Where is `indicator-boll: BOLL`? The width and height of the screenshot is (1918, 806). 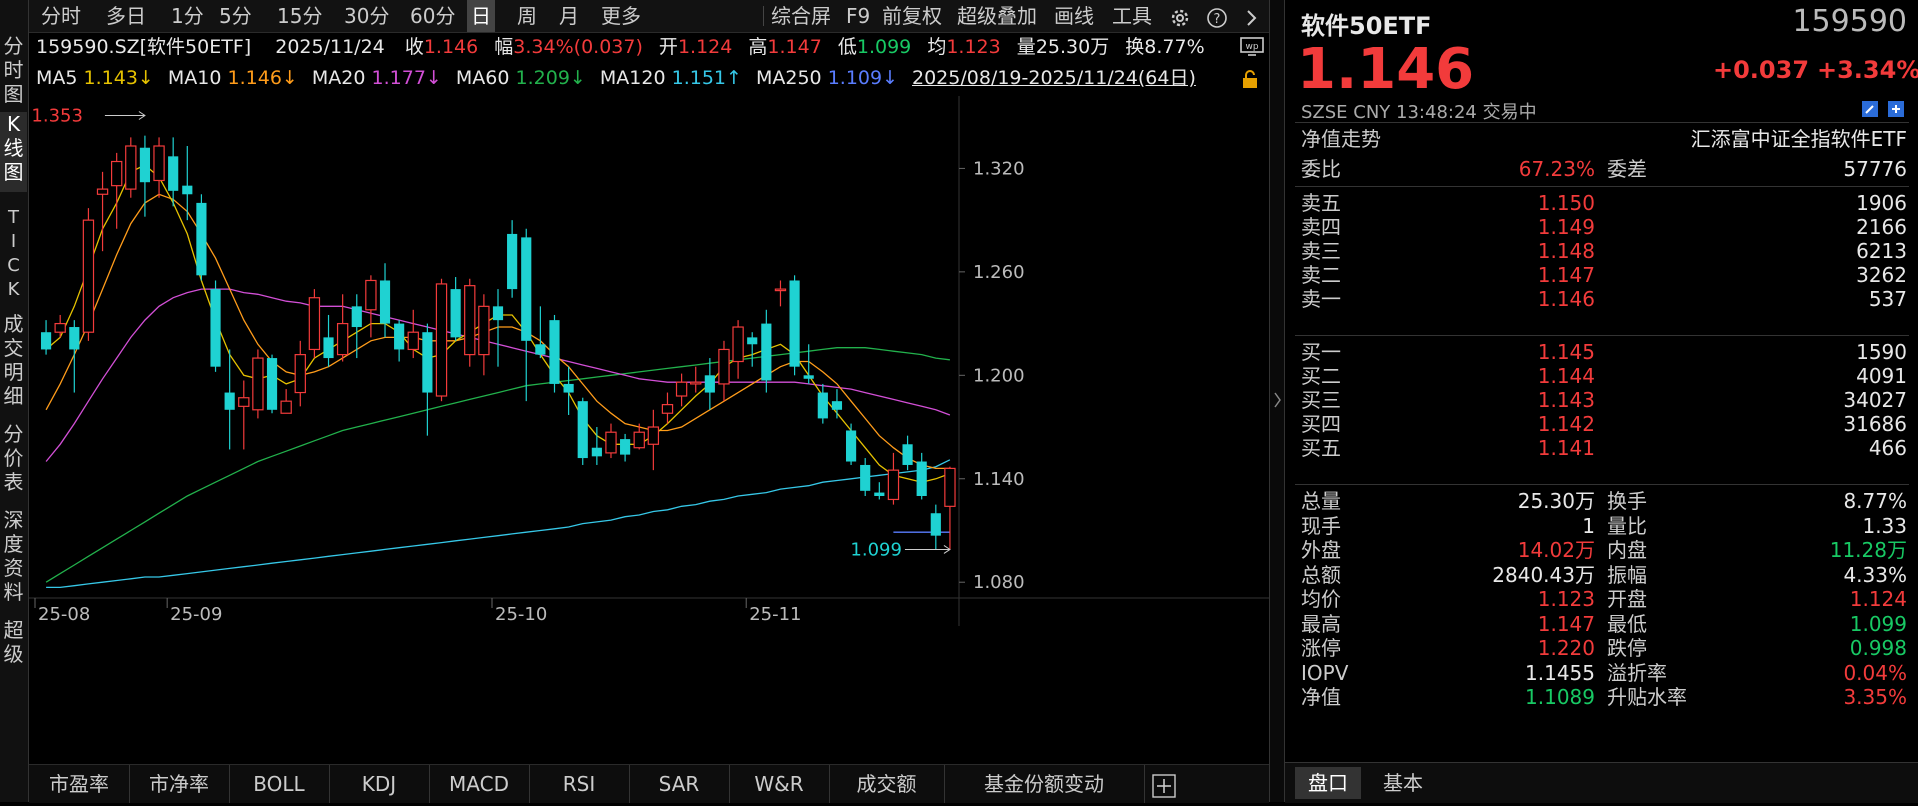
indicator-boll: BOLL is located at coordinates (279, 784).